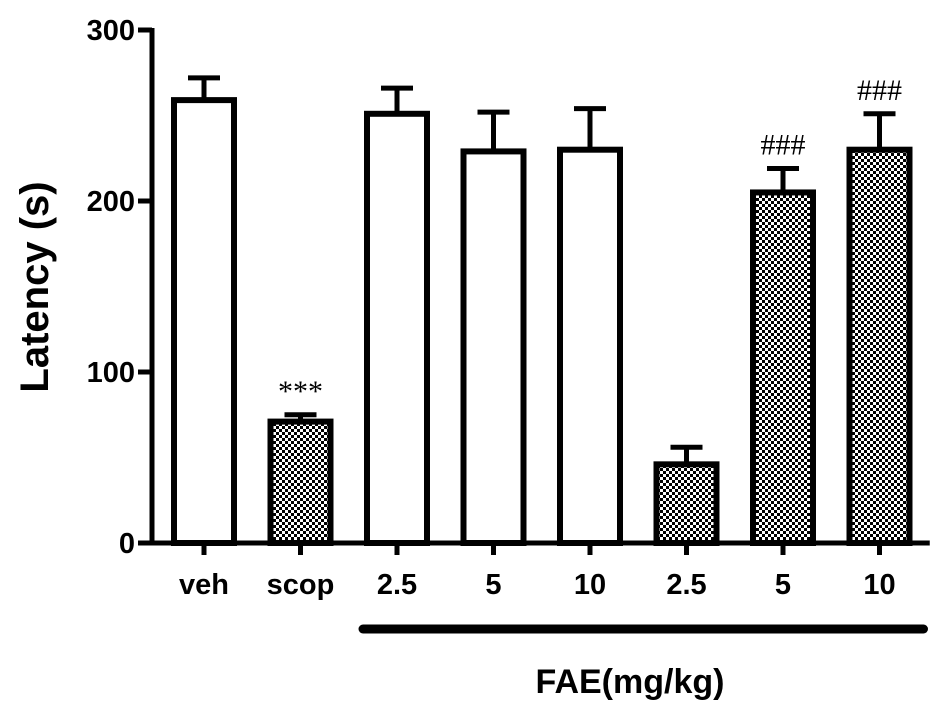 This screenshot has height=714, width=945. I want to click on x-tick-label-4: 10, so click(590, 585).